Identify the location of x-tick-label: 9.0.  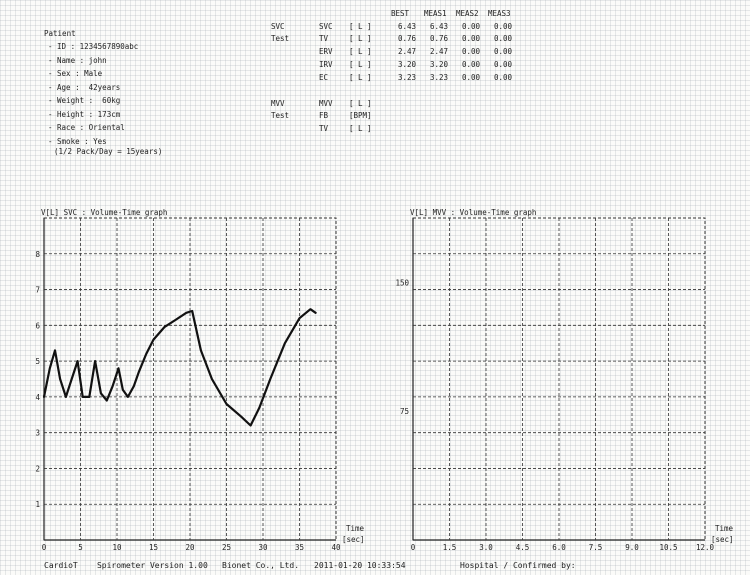
(632, 547).